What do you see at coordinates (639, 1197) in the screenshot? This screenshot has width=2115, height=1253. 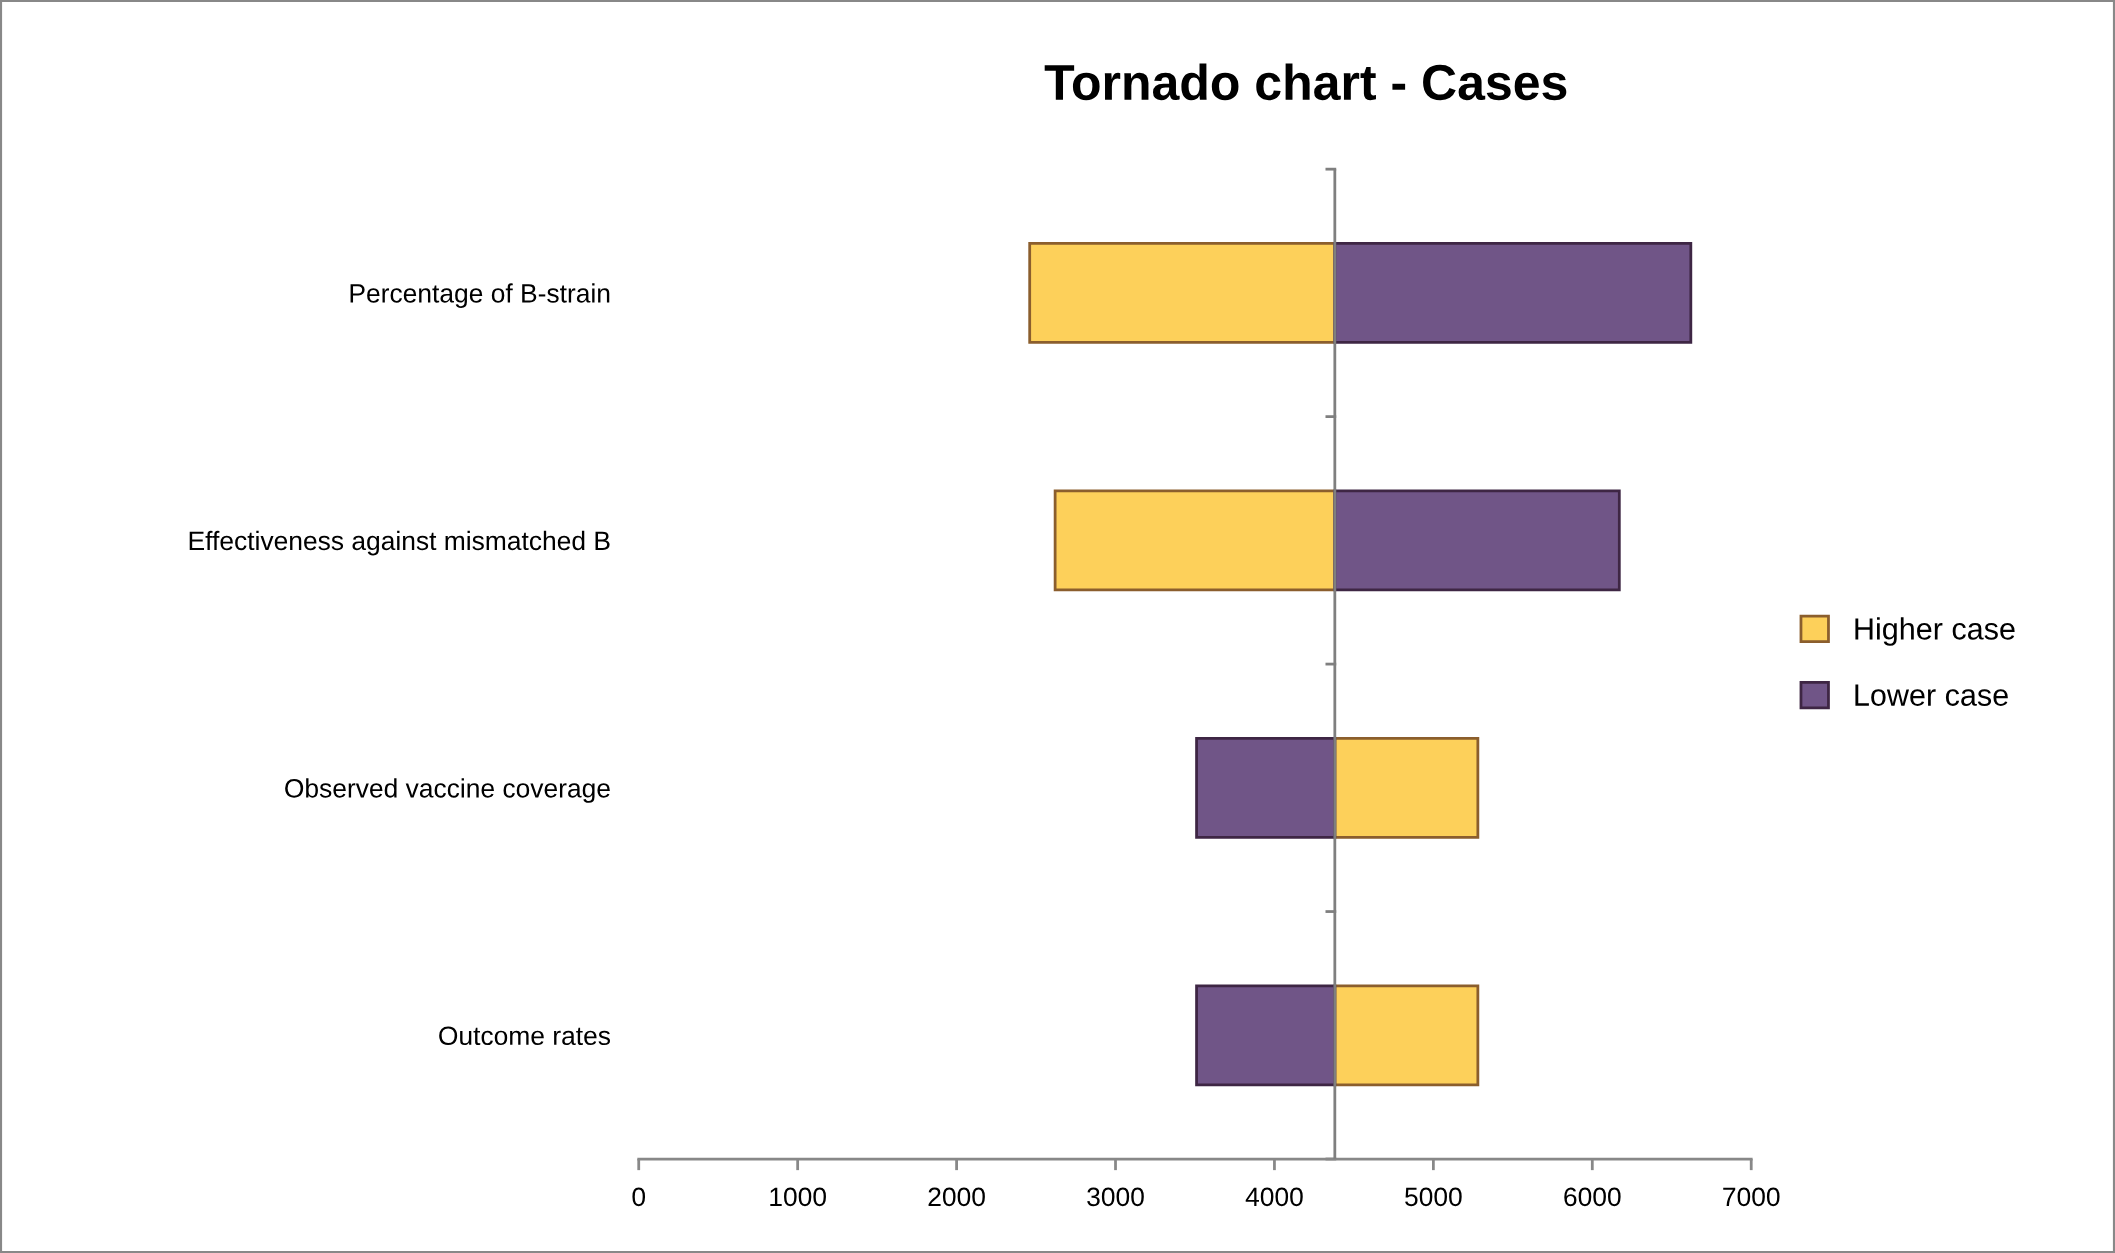 I see `x-tick-label: 0` at bounding box center [639, 1197].